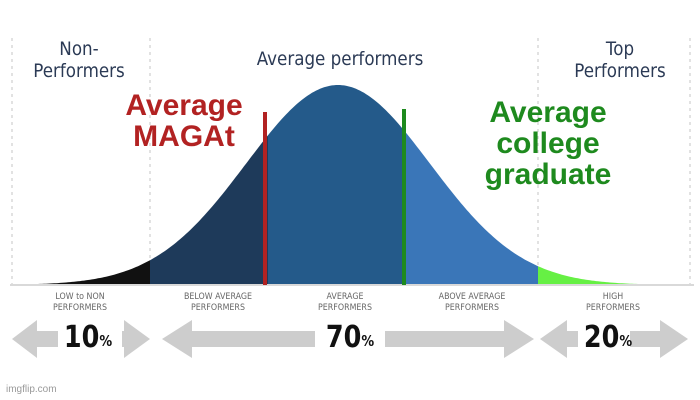 This screenshot has height=400, width=700. I want to click on segment-high, so click(616, 275).